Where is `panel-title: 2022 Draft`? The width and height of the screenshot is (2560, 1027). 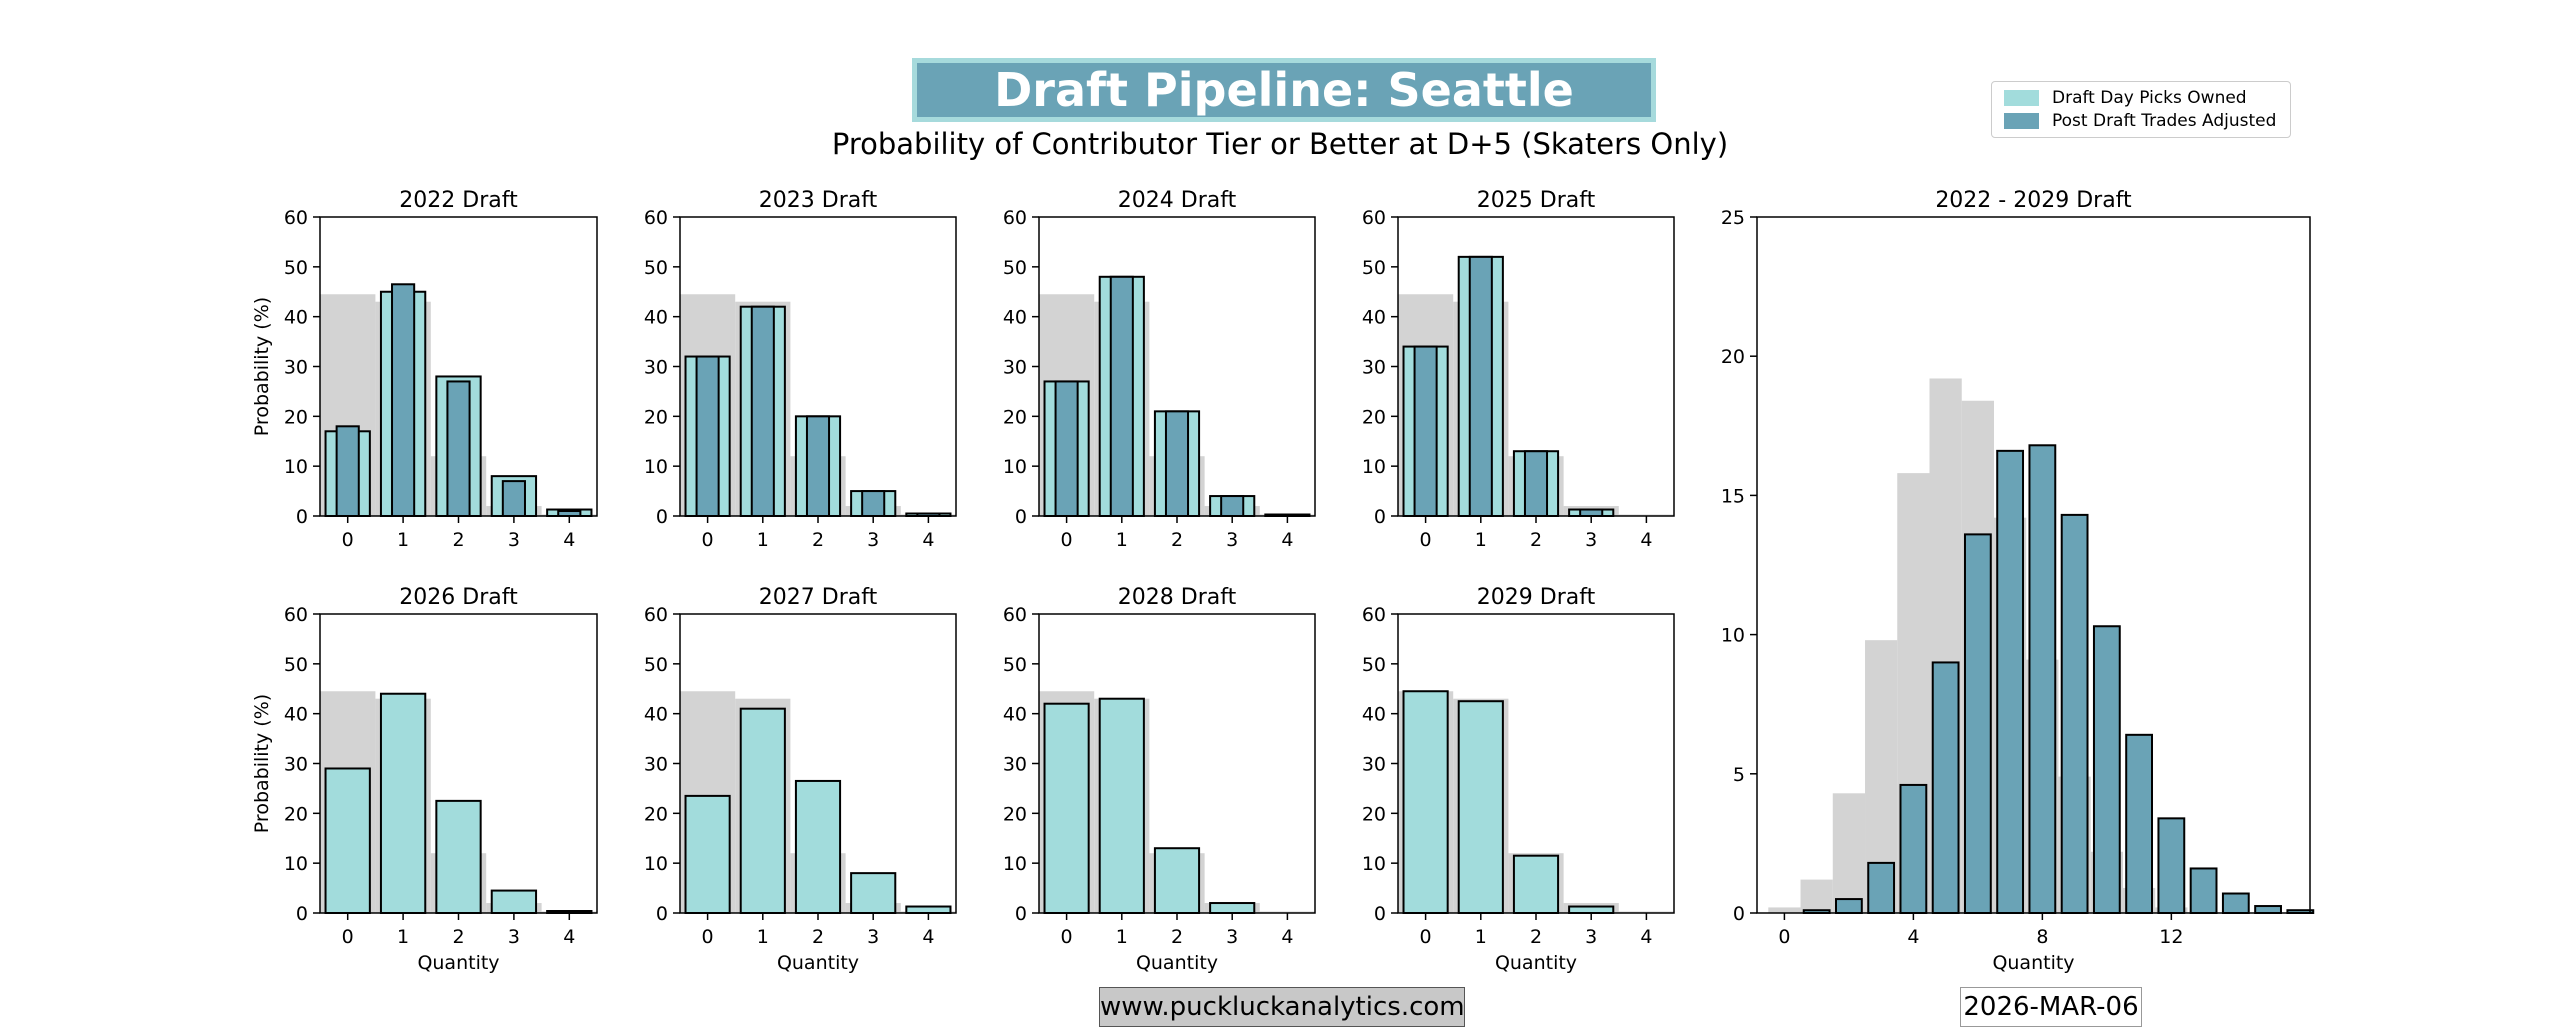
panel-title: 2022 Draft is located at coordinates (458, 200).